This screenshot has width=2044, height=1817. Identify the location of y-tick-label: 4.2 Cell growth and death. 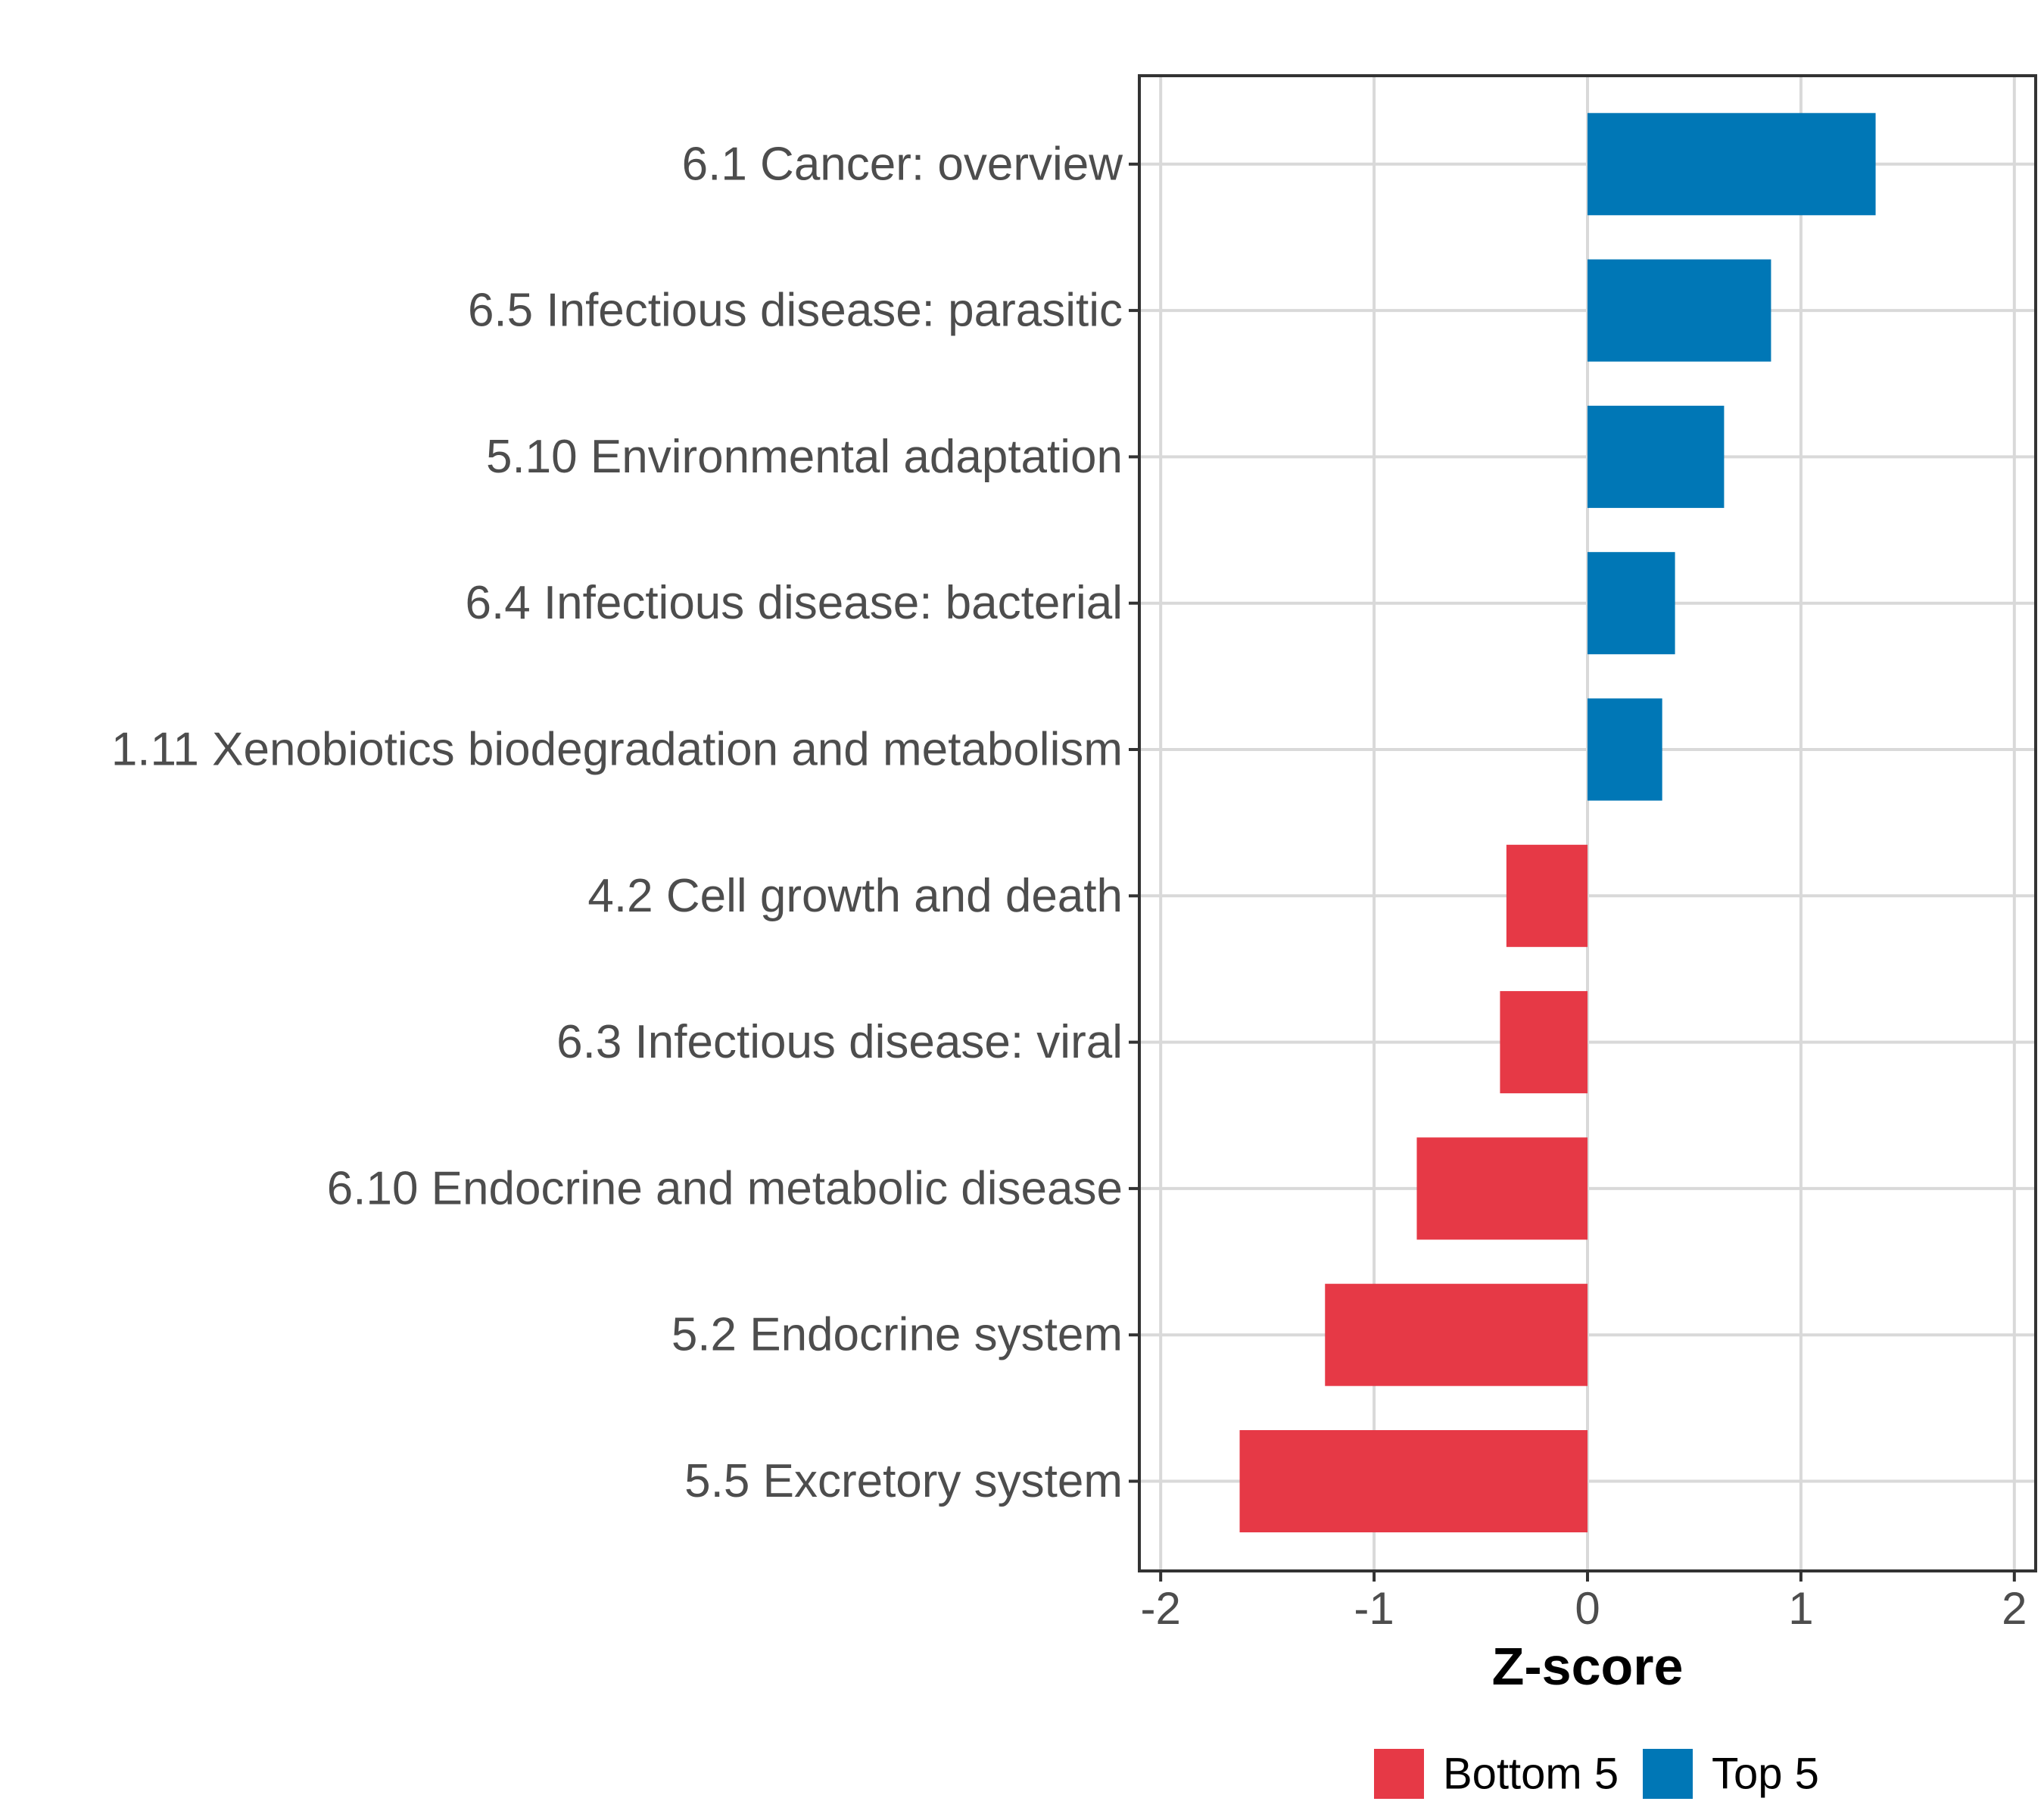
(855, 896).